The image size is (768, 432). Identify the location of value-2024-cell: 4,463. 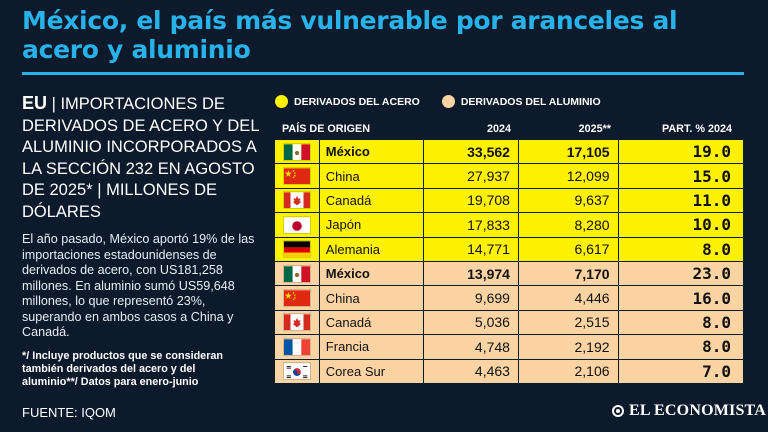
(471, 371).